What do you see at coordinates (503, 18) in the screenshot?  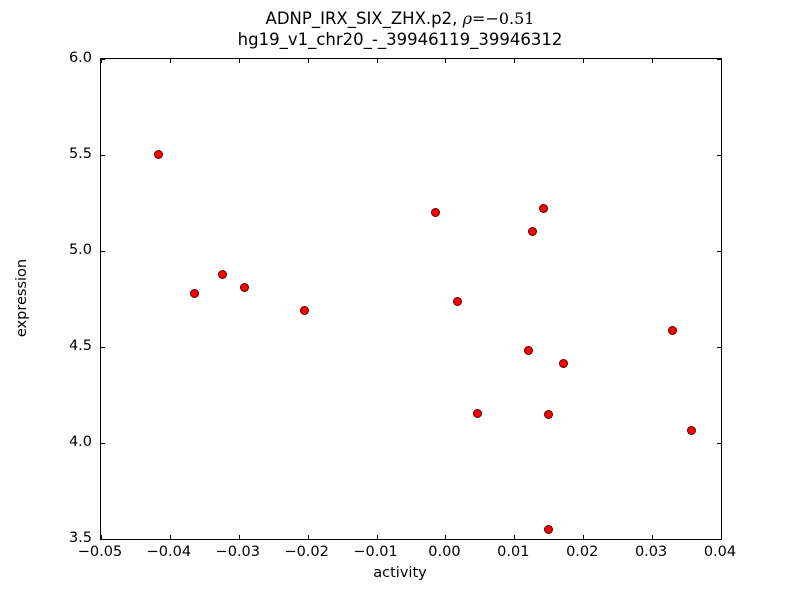 I see `rho-value: =−0.51` at bounding box center [503, 18].